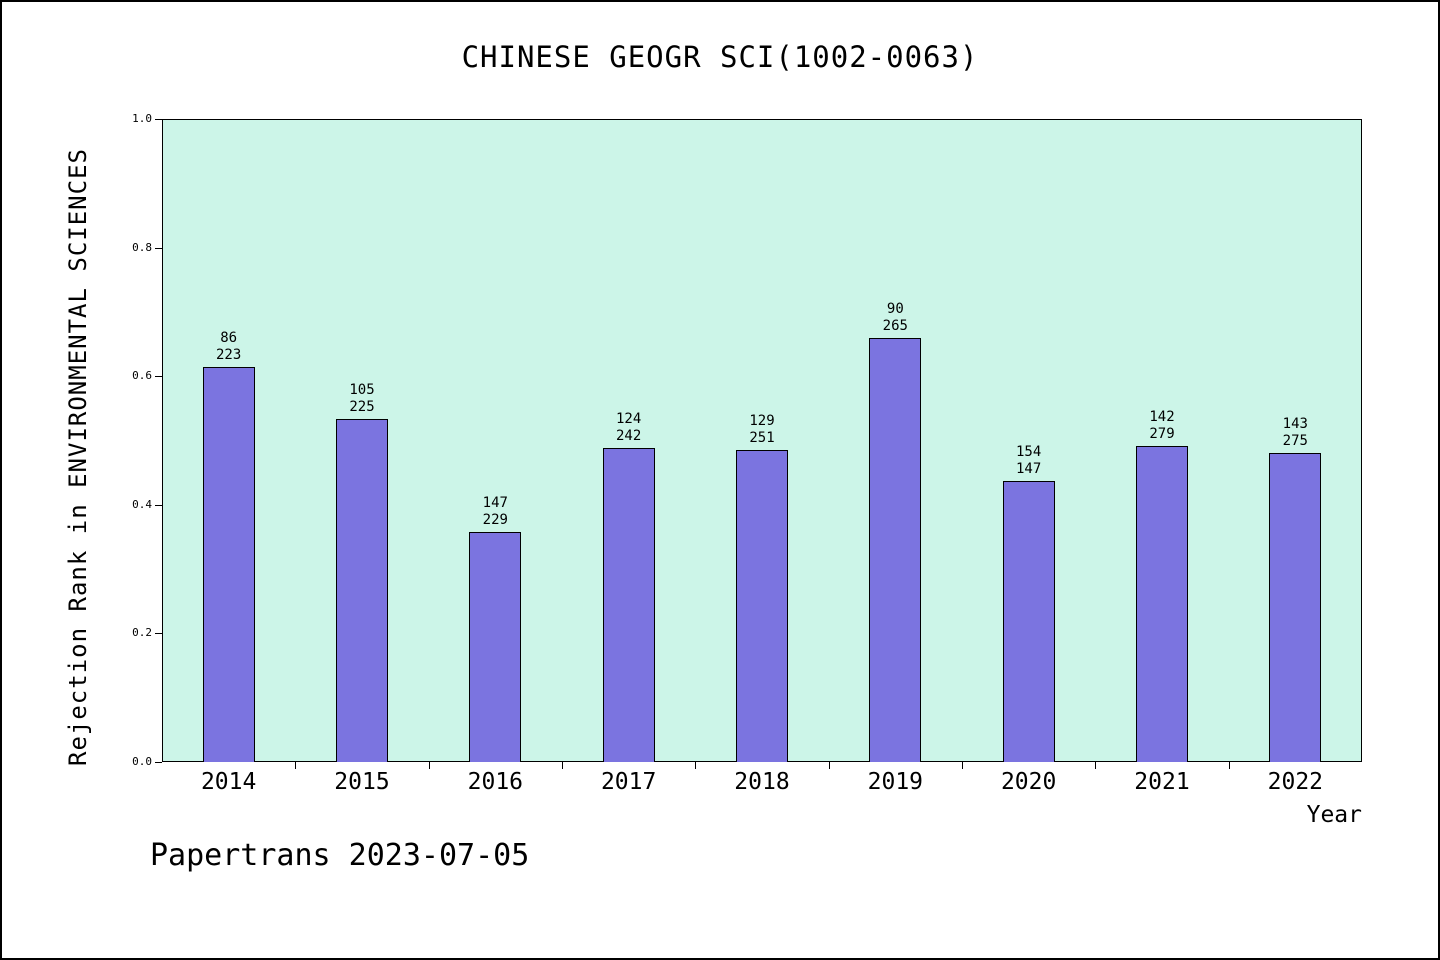  Describe the element at coordinates (1162, 604) in the screenshot. I see `bar-2021` at that location.